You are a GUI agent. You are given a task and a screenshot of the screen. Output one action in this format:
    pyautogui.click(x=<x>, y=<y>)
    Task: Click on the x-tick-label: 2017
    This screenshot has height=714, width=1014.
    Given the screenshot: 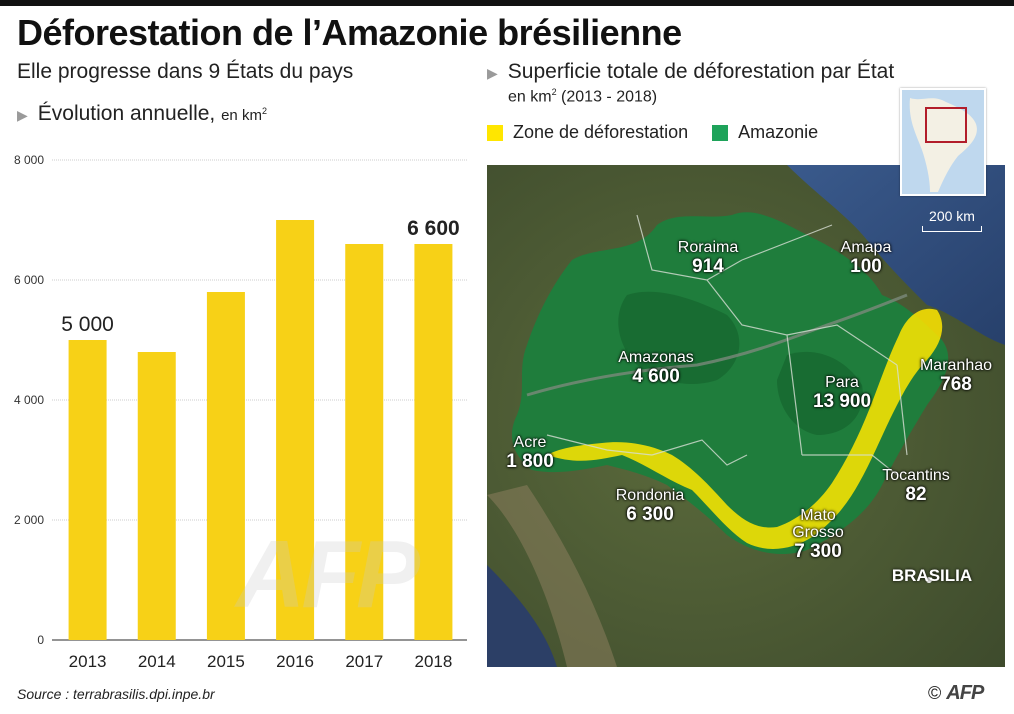 What is the action you would take?
    pyautogui.click(x=364, y=661)
    